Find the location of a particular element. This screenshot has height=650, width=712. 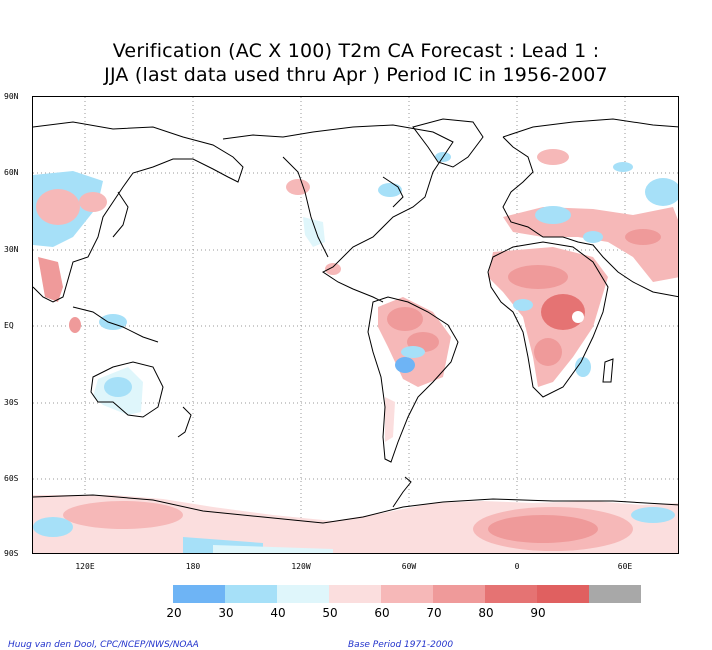

lat-label-30s: 30S is located at coordinates (11, 402).